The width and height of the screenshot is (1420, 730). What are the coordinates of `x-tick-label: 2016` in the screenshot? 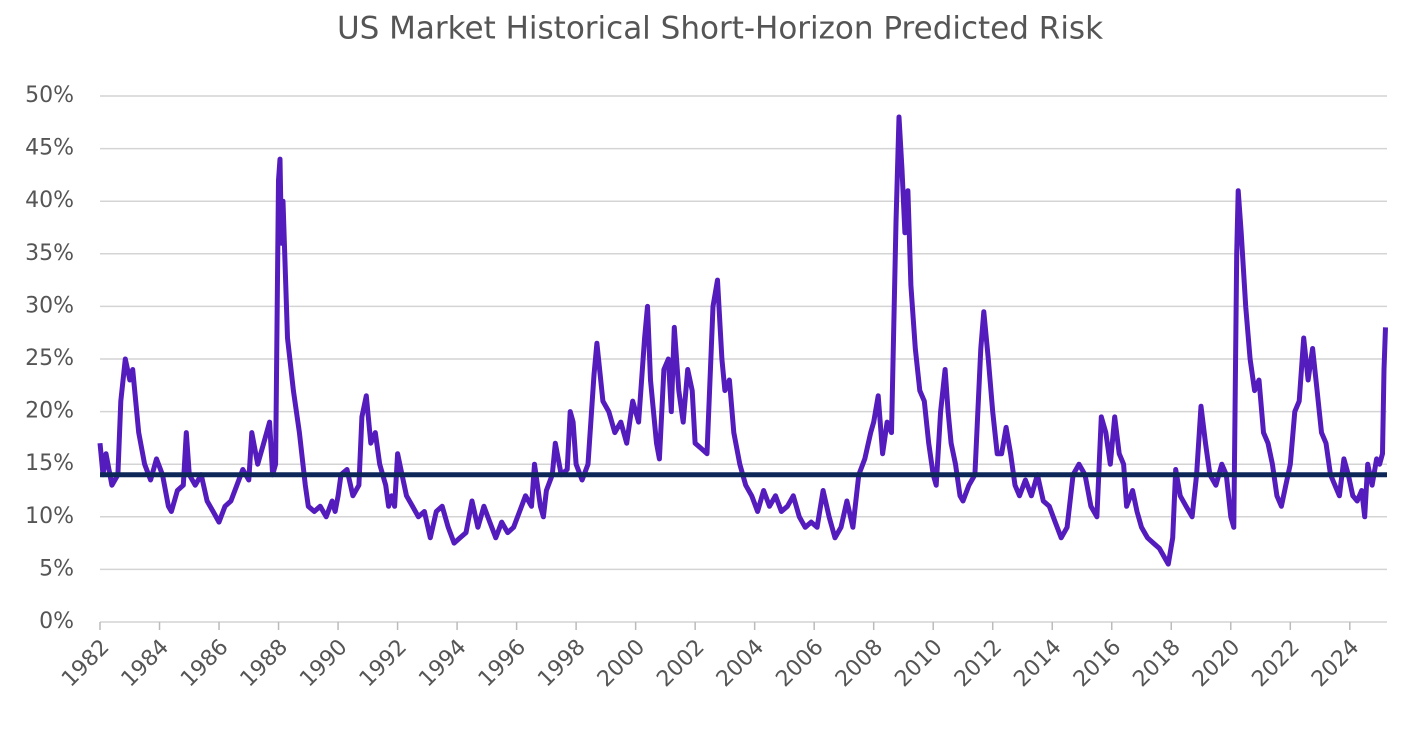 It's located at (1097, 663).